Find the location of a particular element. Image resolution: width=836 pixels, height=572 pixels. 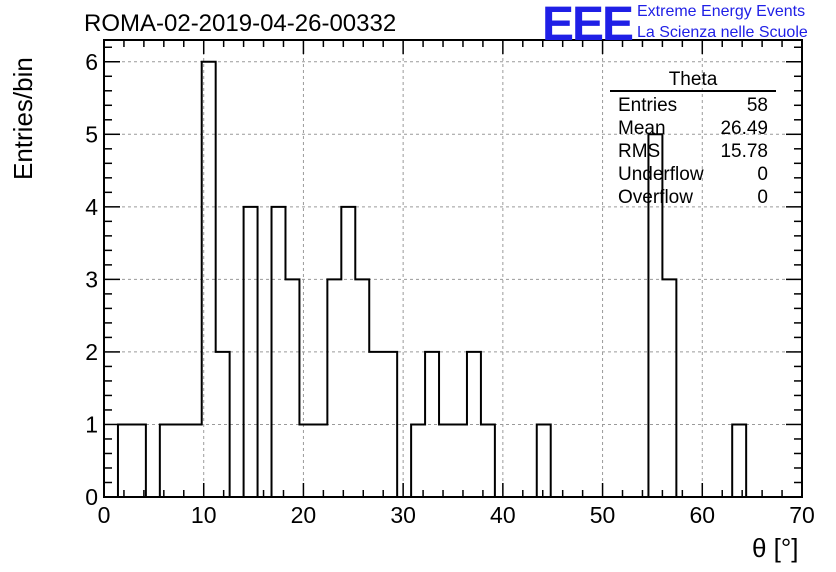

x-tick-label: 50 is located at coordinates (603, 515).